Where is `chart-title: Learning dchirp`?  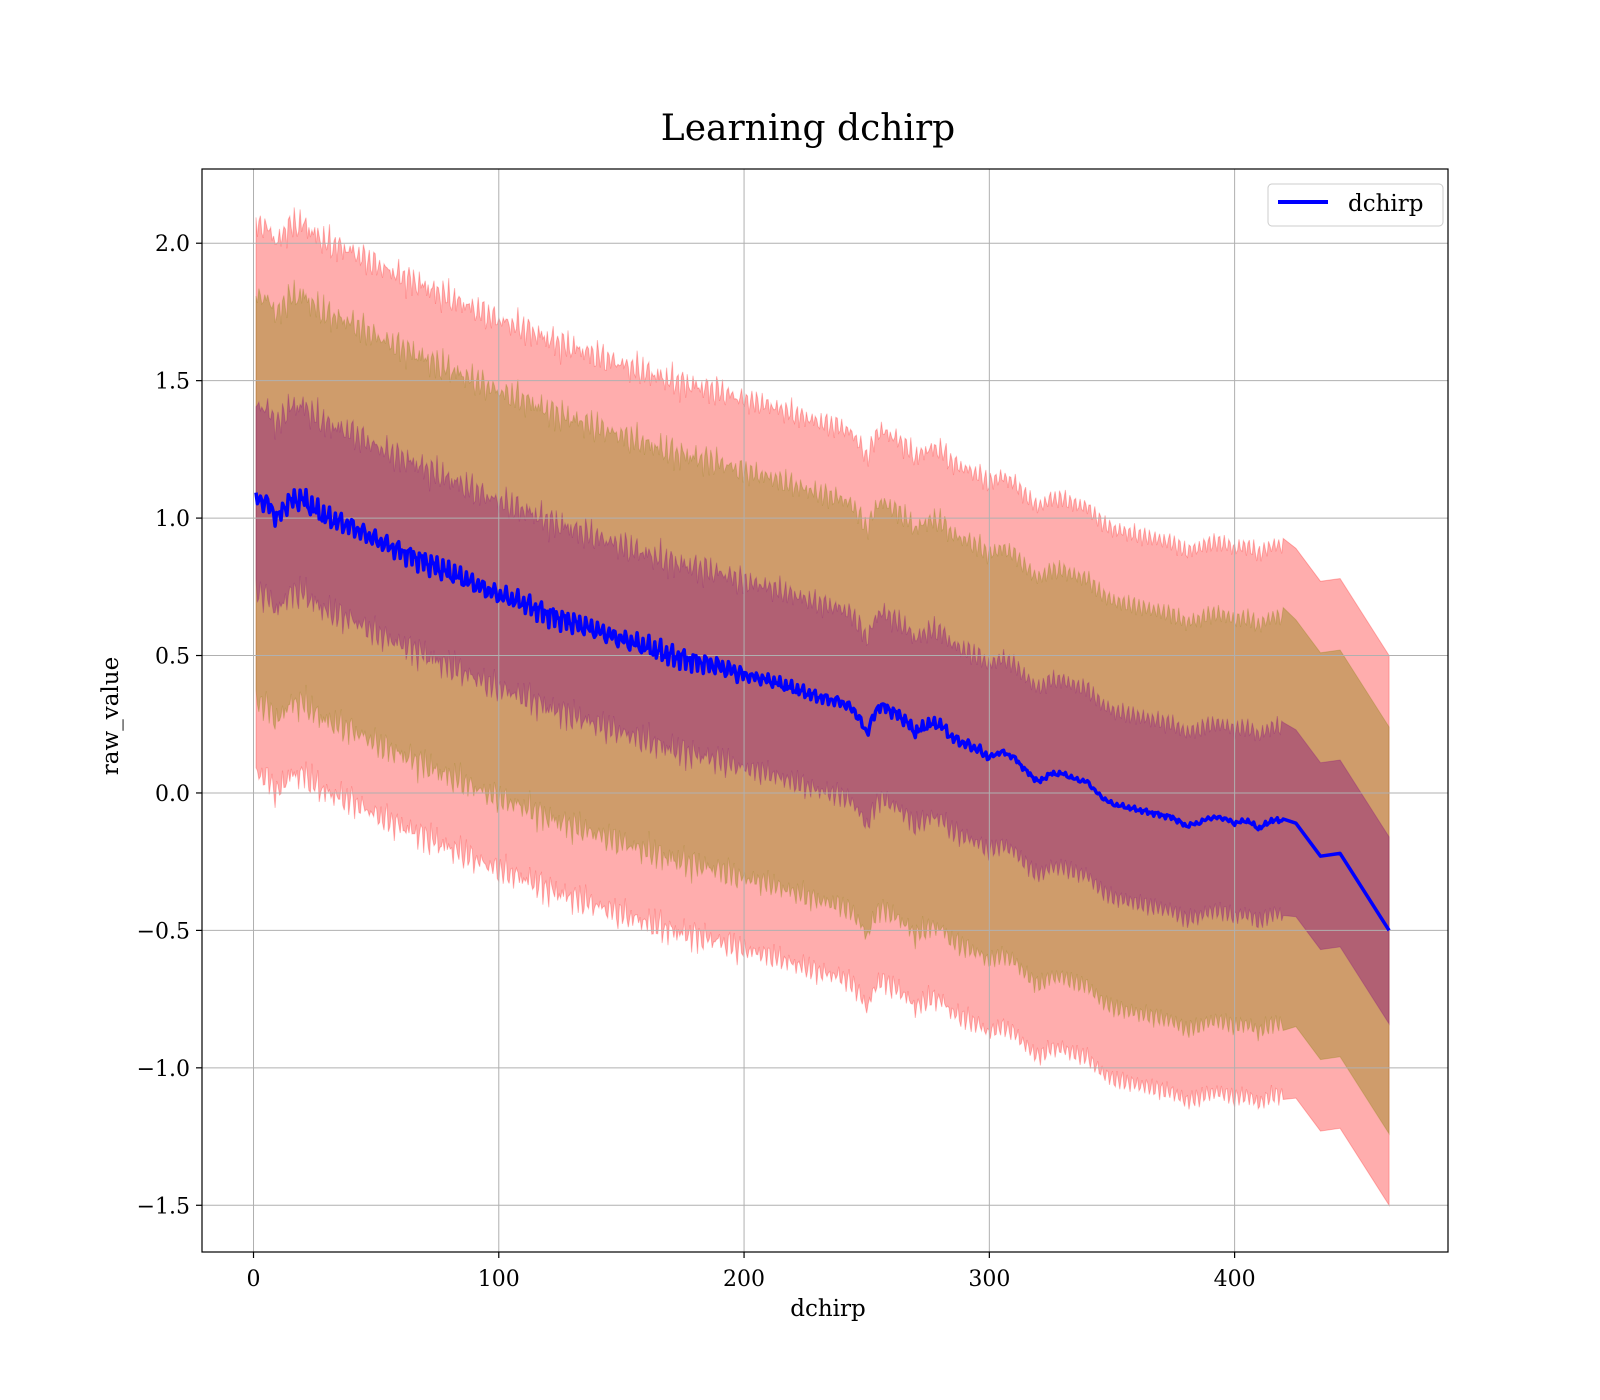 chart-title: Learning dchirp is located at coordinates (808, 128).